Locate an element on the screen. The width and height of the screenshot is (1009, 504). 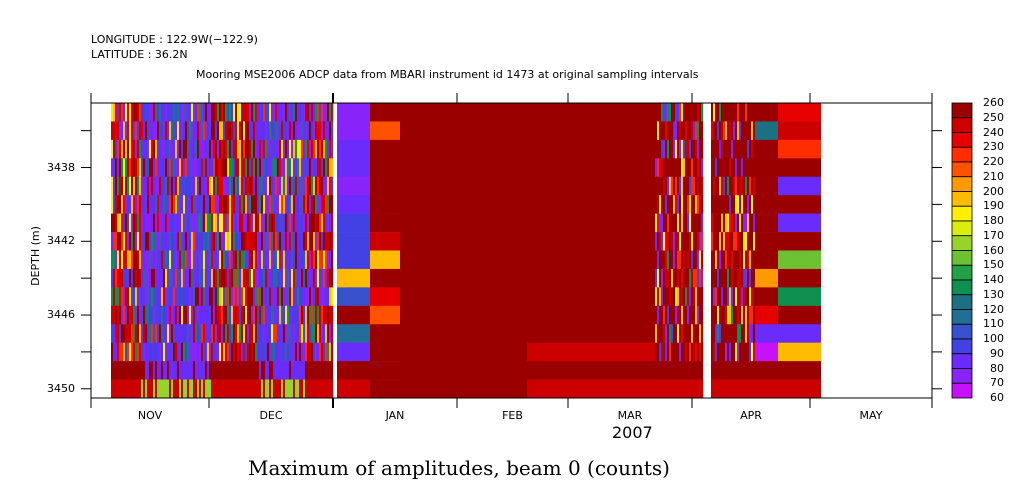
colorbar-label: 180 is located at coordinates (993, 220).